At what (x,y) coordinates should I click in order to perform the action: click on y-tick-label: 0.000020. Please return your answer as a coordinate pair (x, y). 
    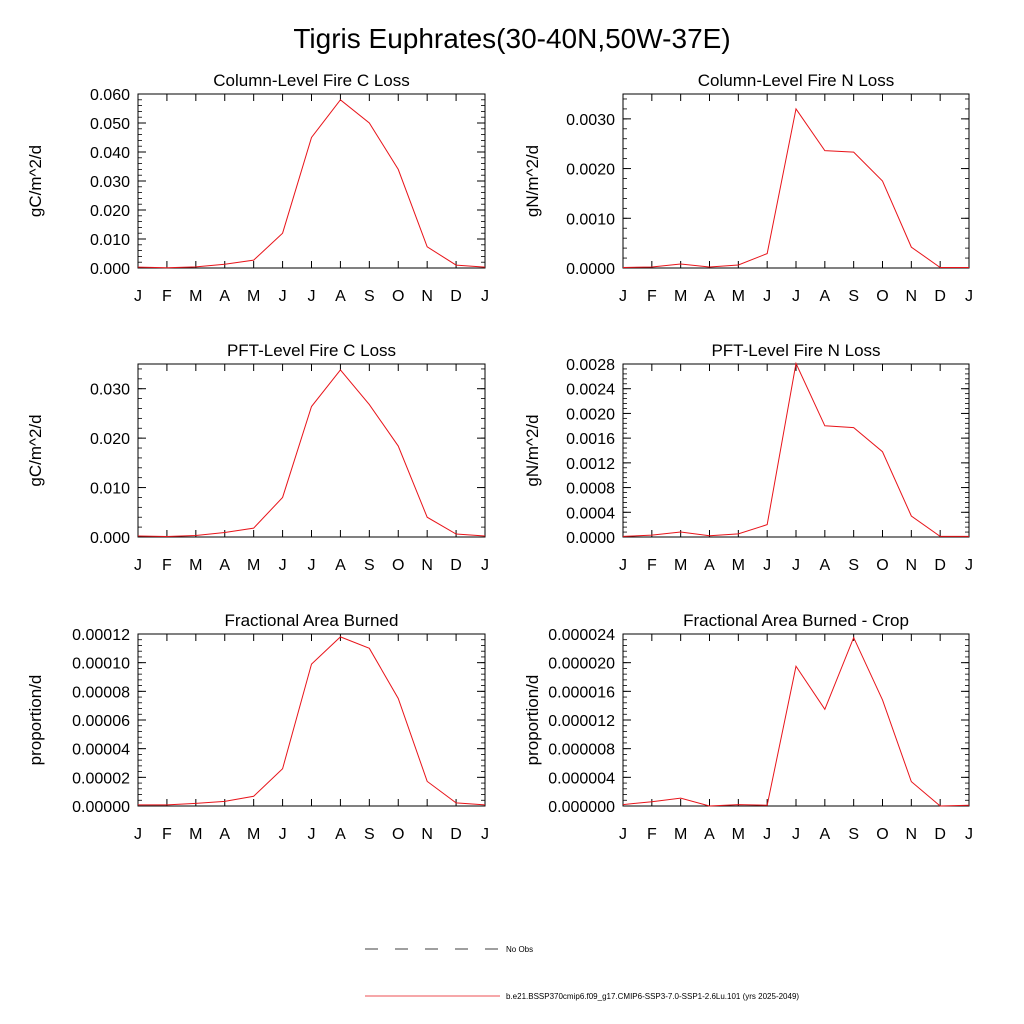
    Looking at the image, I should click on (581, 664).